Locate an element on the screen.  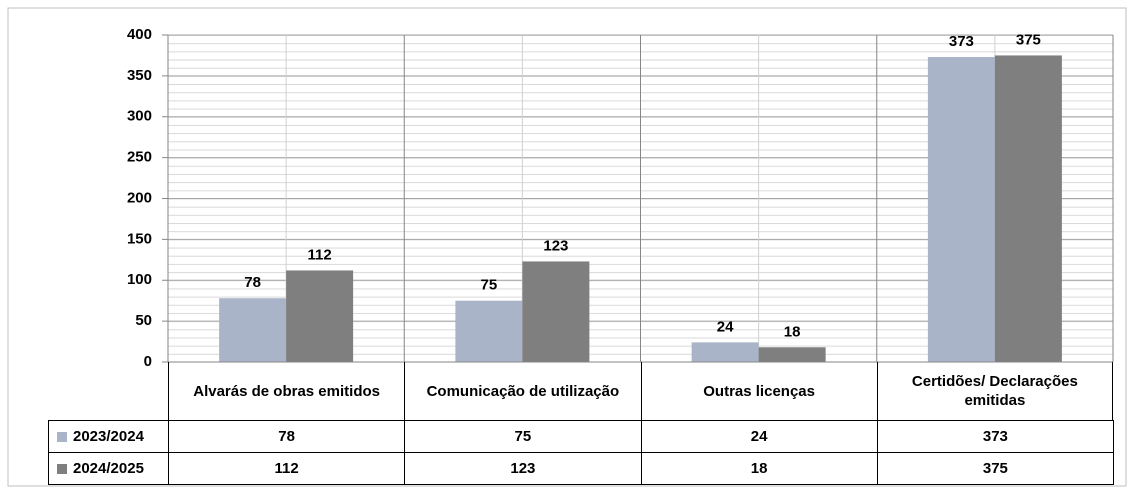
table-value: 78 is located at coordinates (287, 436).